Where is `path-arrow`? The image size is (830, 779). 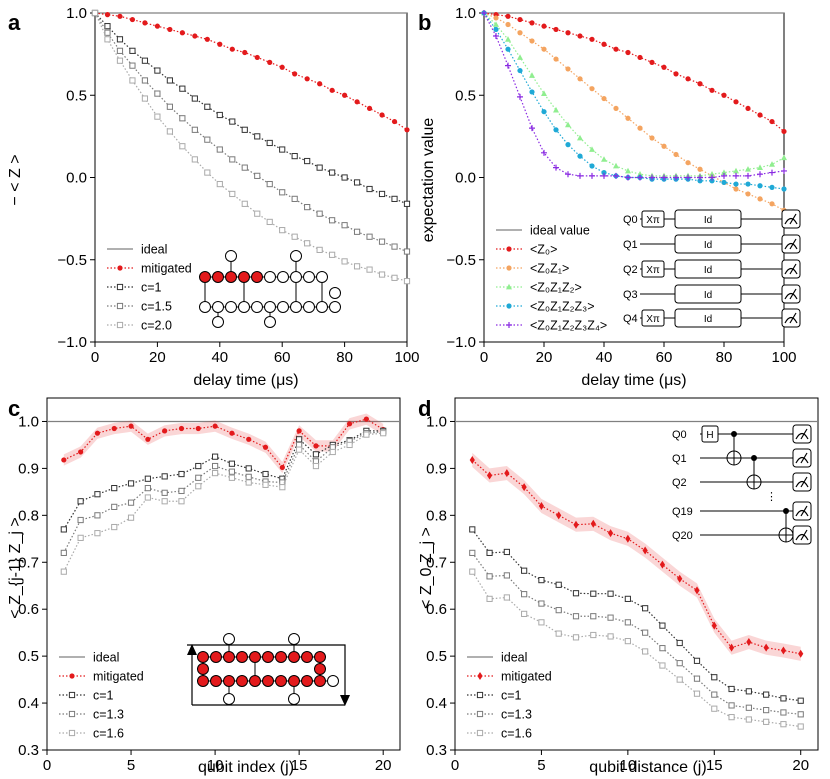
path-arrow is located at coordinates (266, 675).